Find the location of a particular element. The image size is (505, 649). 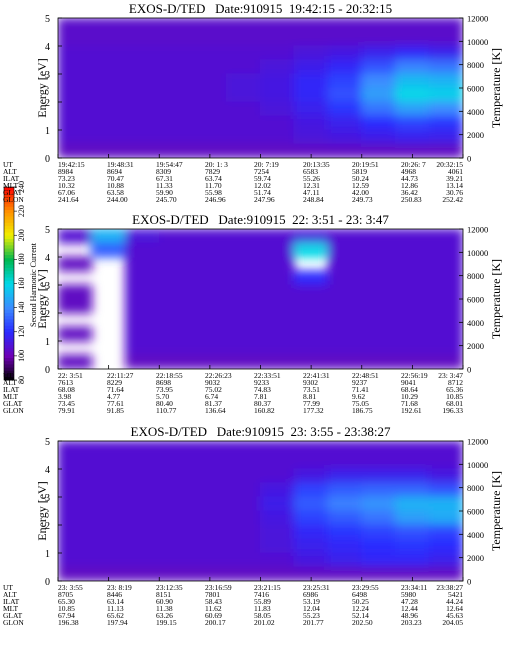

table-cell: 55.98 is located at coordinates (213, 192).